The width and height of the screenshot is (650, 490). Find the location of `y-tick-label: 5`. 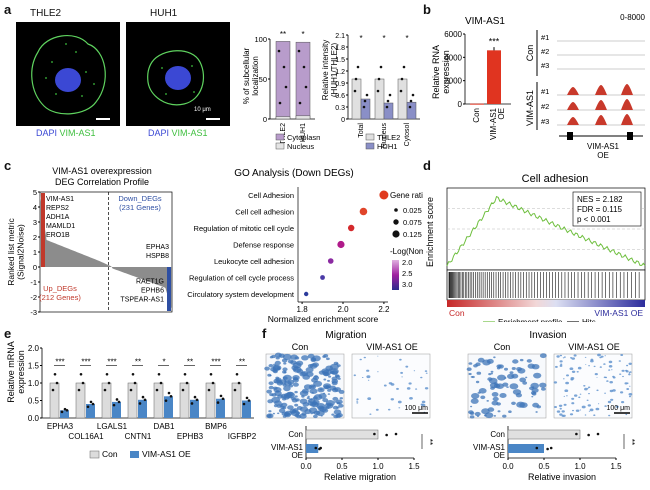

y-tick-label: 5 is located at coordinates (35, 192).